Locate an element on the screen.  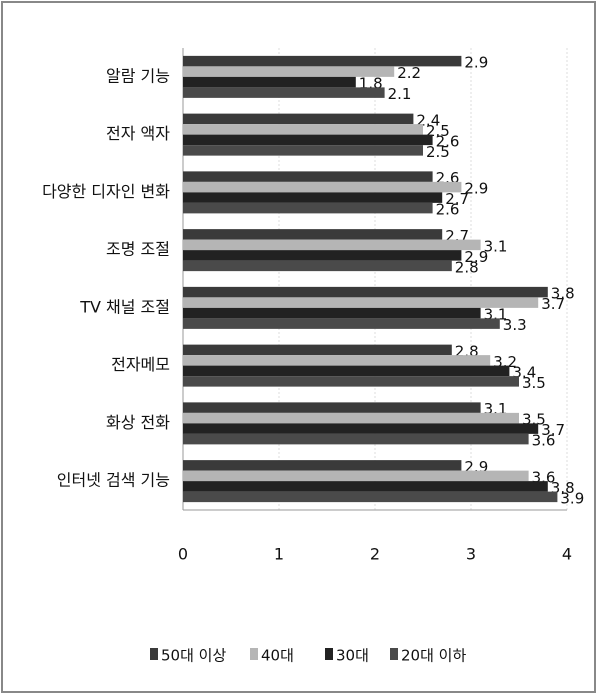
category-label: TV 채널 조절 is located at coordinates (124, 306).